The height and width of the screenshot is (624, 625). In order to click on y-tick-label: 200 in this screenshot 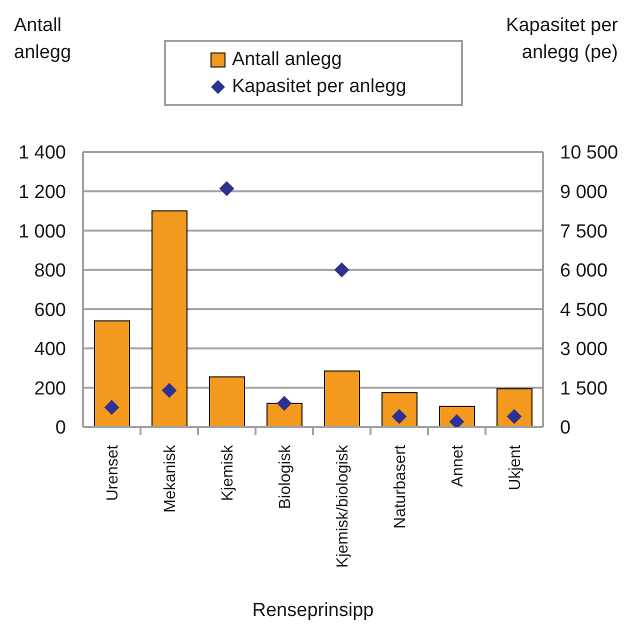, I will do `click(50, 389)`.